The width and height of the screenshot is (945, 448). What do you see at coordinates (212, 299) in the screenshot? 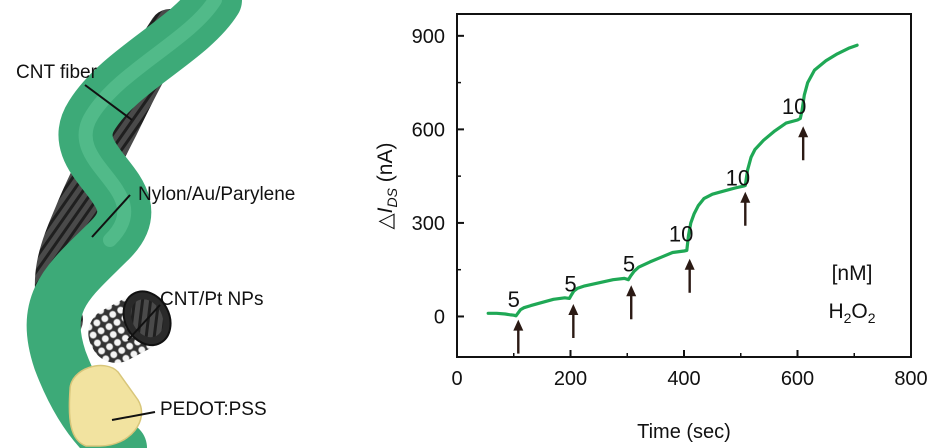
I see `label-cnt-pt: CNT/Pt NPs` at bounding box center [212, 299].